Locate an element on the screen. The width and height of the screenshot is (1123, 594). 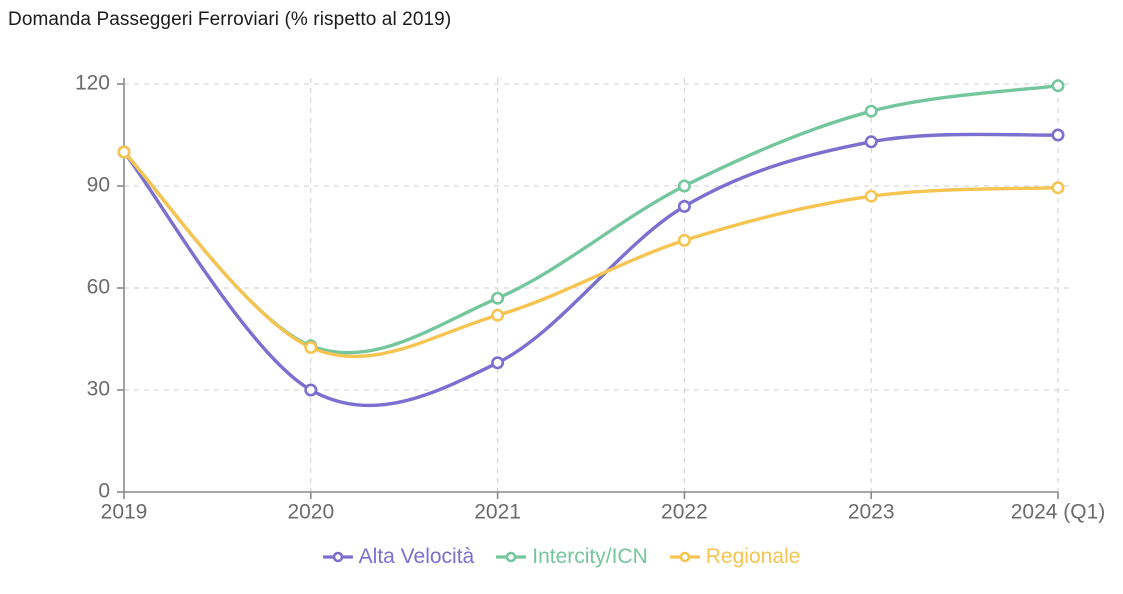
legend-item: Alta Velocità is located at coordinates (398, 557).